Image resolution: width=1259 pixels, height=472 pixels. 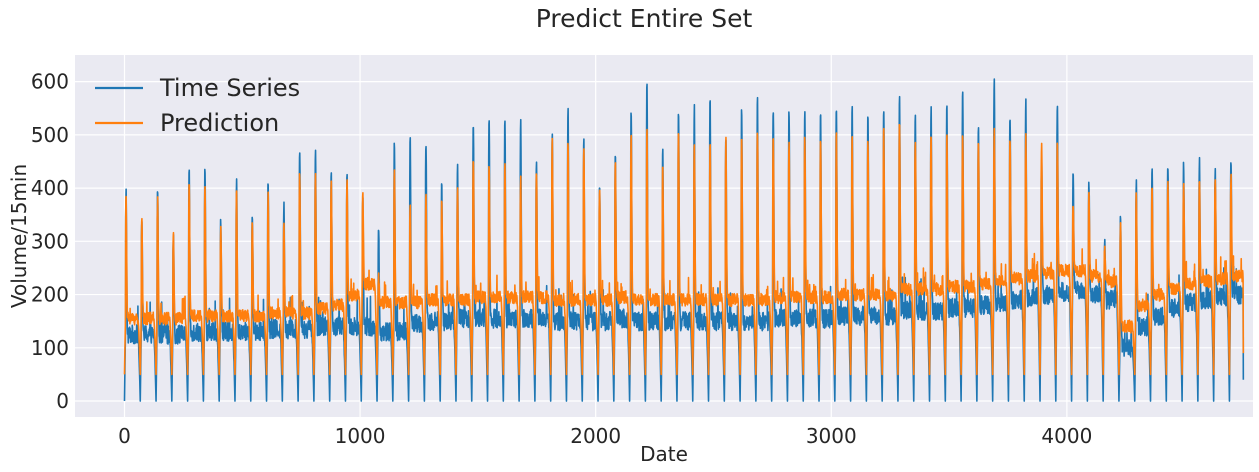 I want to click on x-tick-label: 1000, so click(x=360, y=436).